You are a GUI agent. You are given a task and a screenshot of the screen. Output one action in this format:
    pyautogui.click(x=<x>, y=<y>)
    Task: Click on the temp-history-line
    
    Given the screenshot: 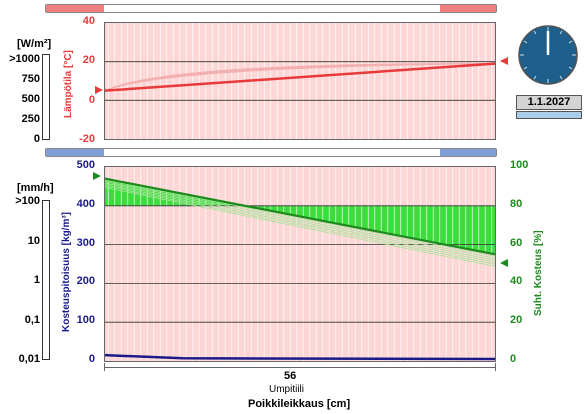 What is the action you would take?
    pyautogui.click(x=300, y=77)
    